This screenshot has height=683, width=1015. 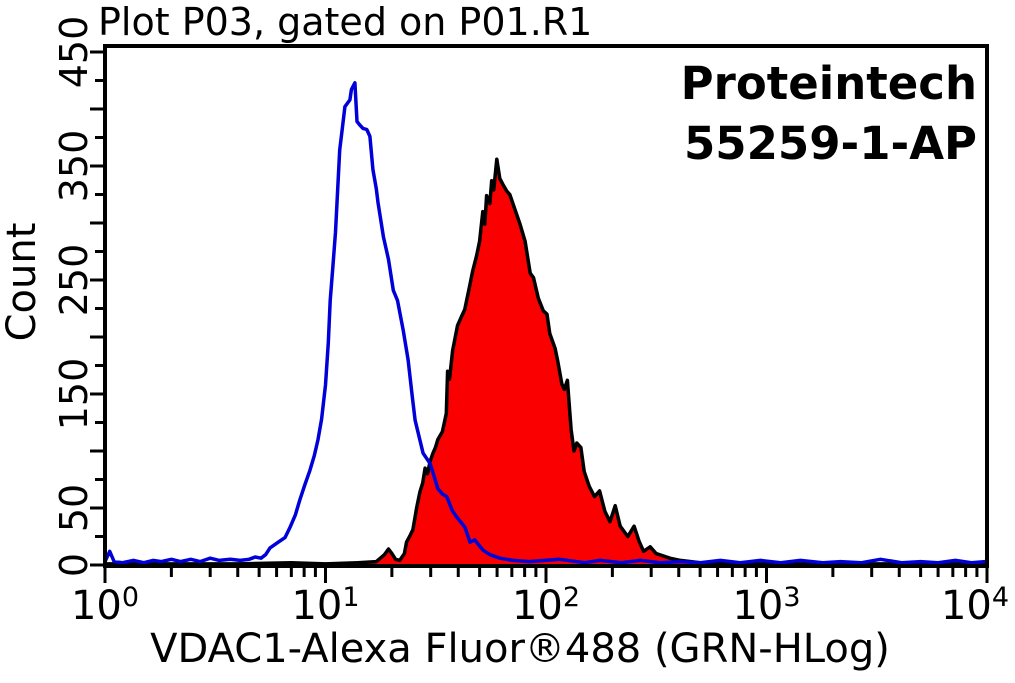 What do you see at coordinates (74, 394) in the screenshot?
I see `y-tick-label: 150` at bounding box center [74, 394].